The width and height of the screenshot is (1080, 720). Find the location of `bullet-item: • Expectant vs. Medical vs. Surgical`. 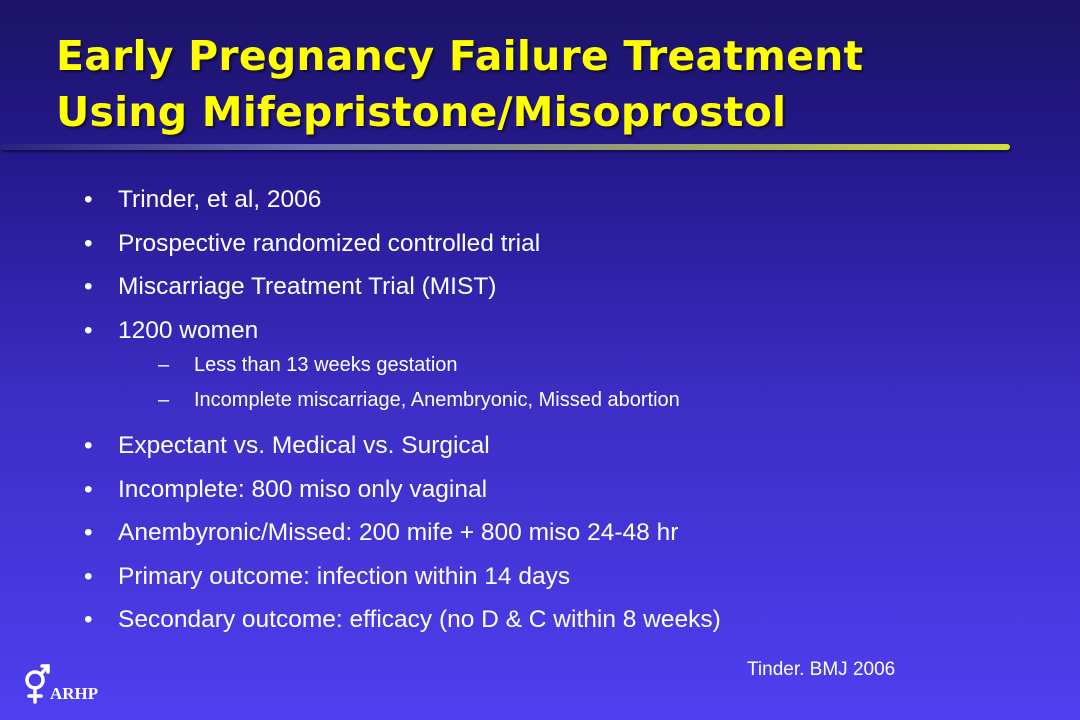

bullet-item: • Expectant vs. Medical vs. Surgical is located at coordinates (534, 446).